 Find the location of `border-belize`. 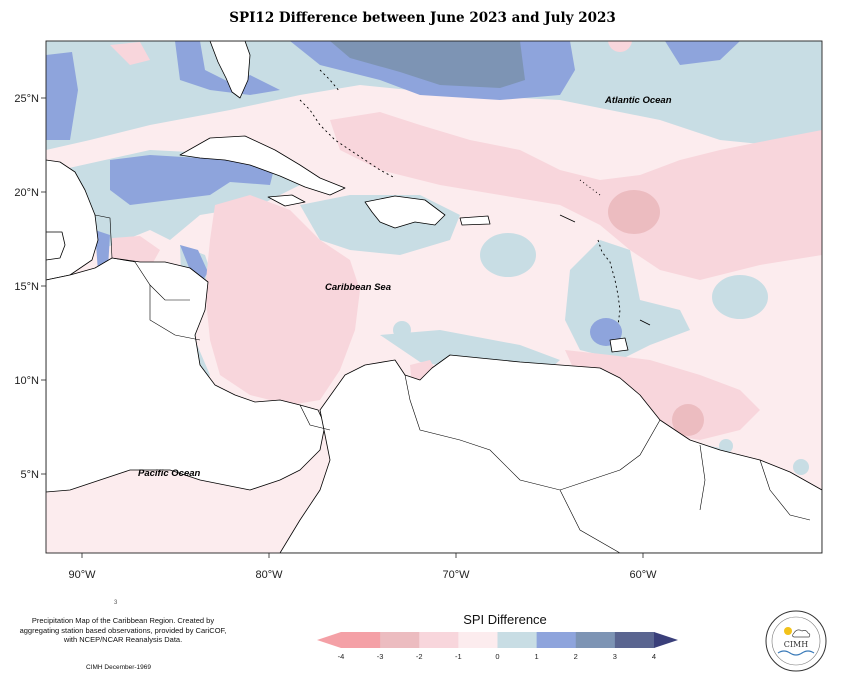

border-belize is located at coordinates (103, 236).